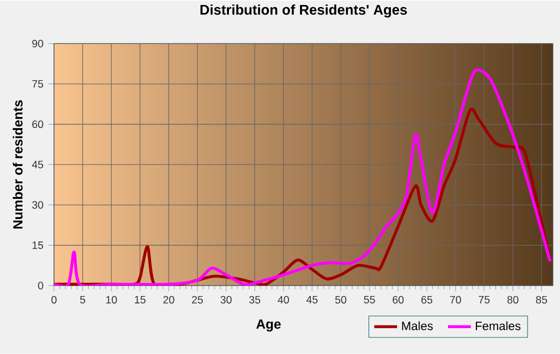  I want to click on y-tick-label: 90, so click(38, 44).